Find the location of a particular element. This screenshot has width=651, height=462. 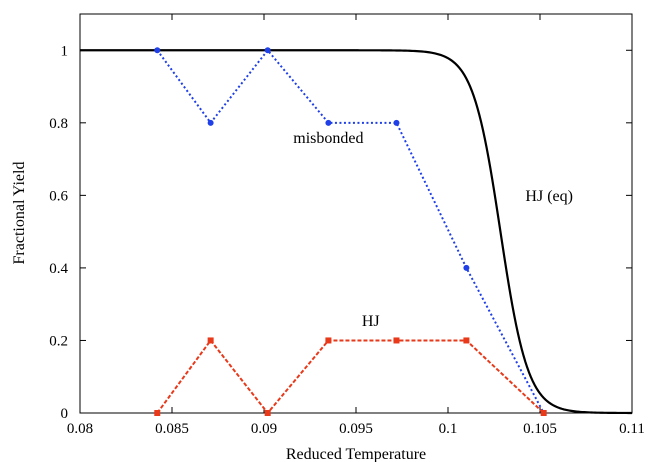

annotation-misbonded: misbonded is located at coordinates (328, 138).